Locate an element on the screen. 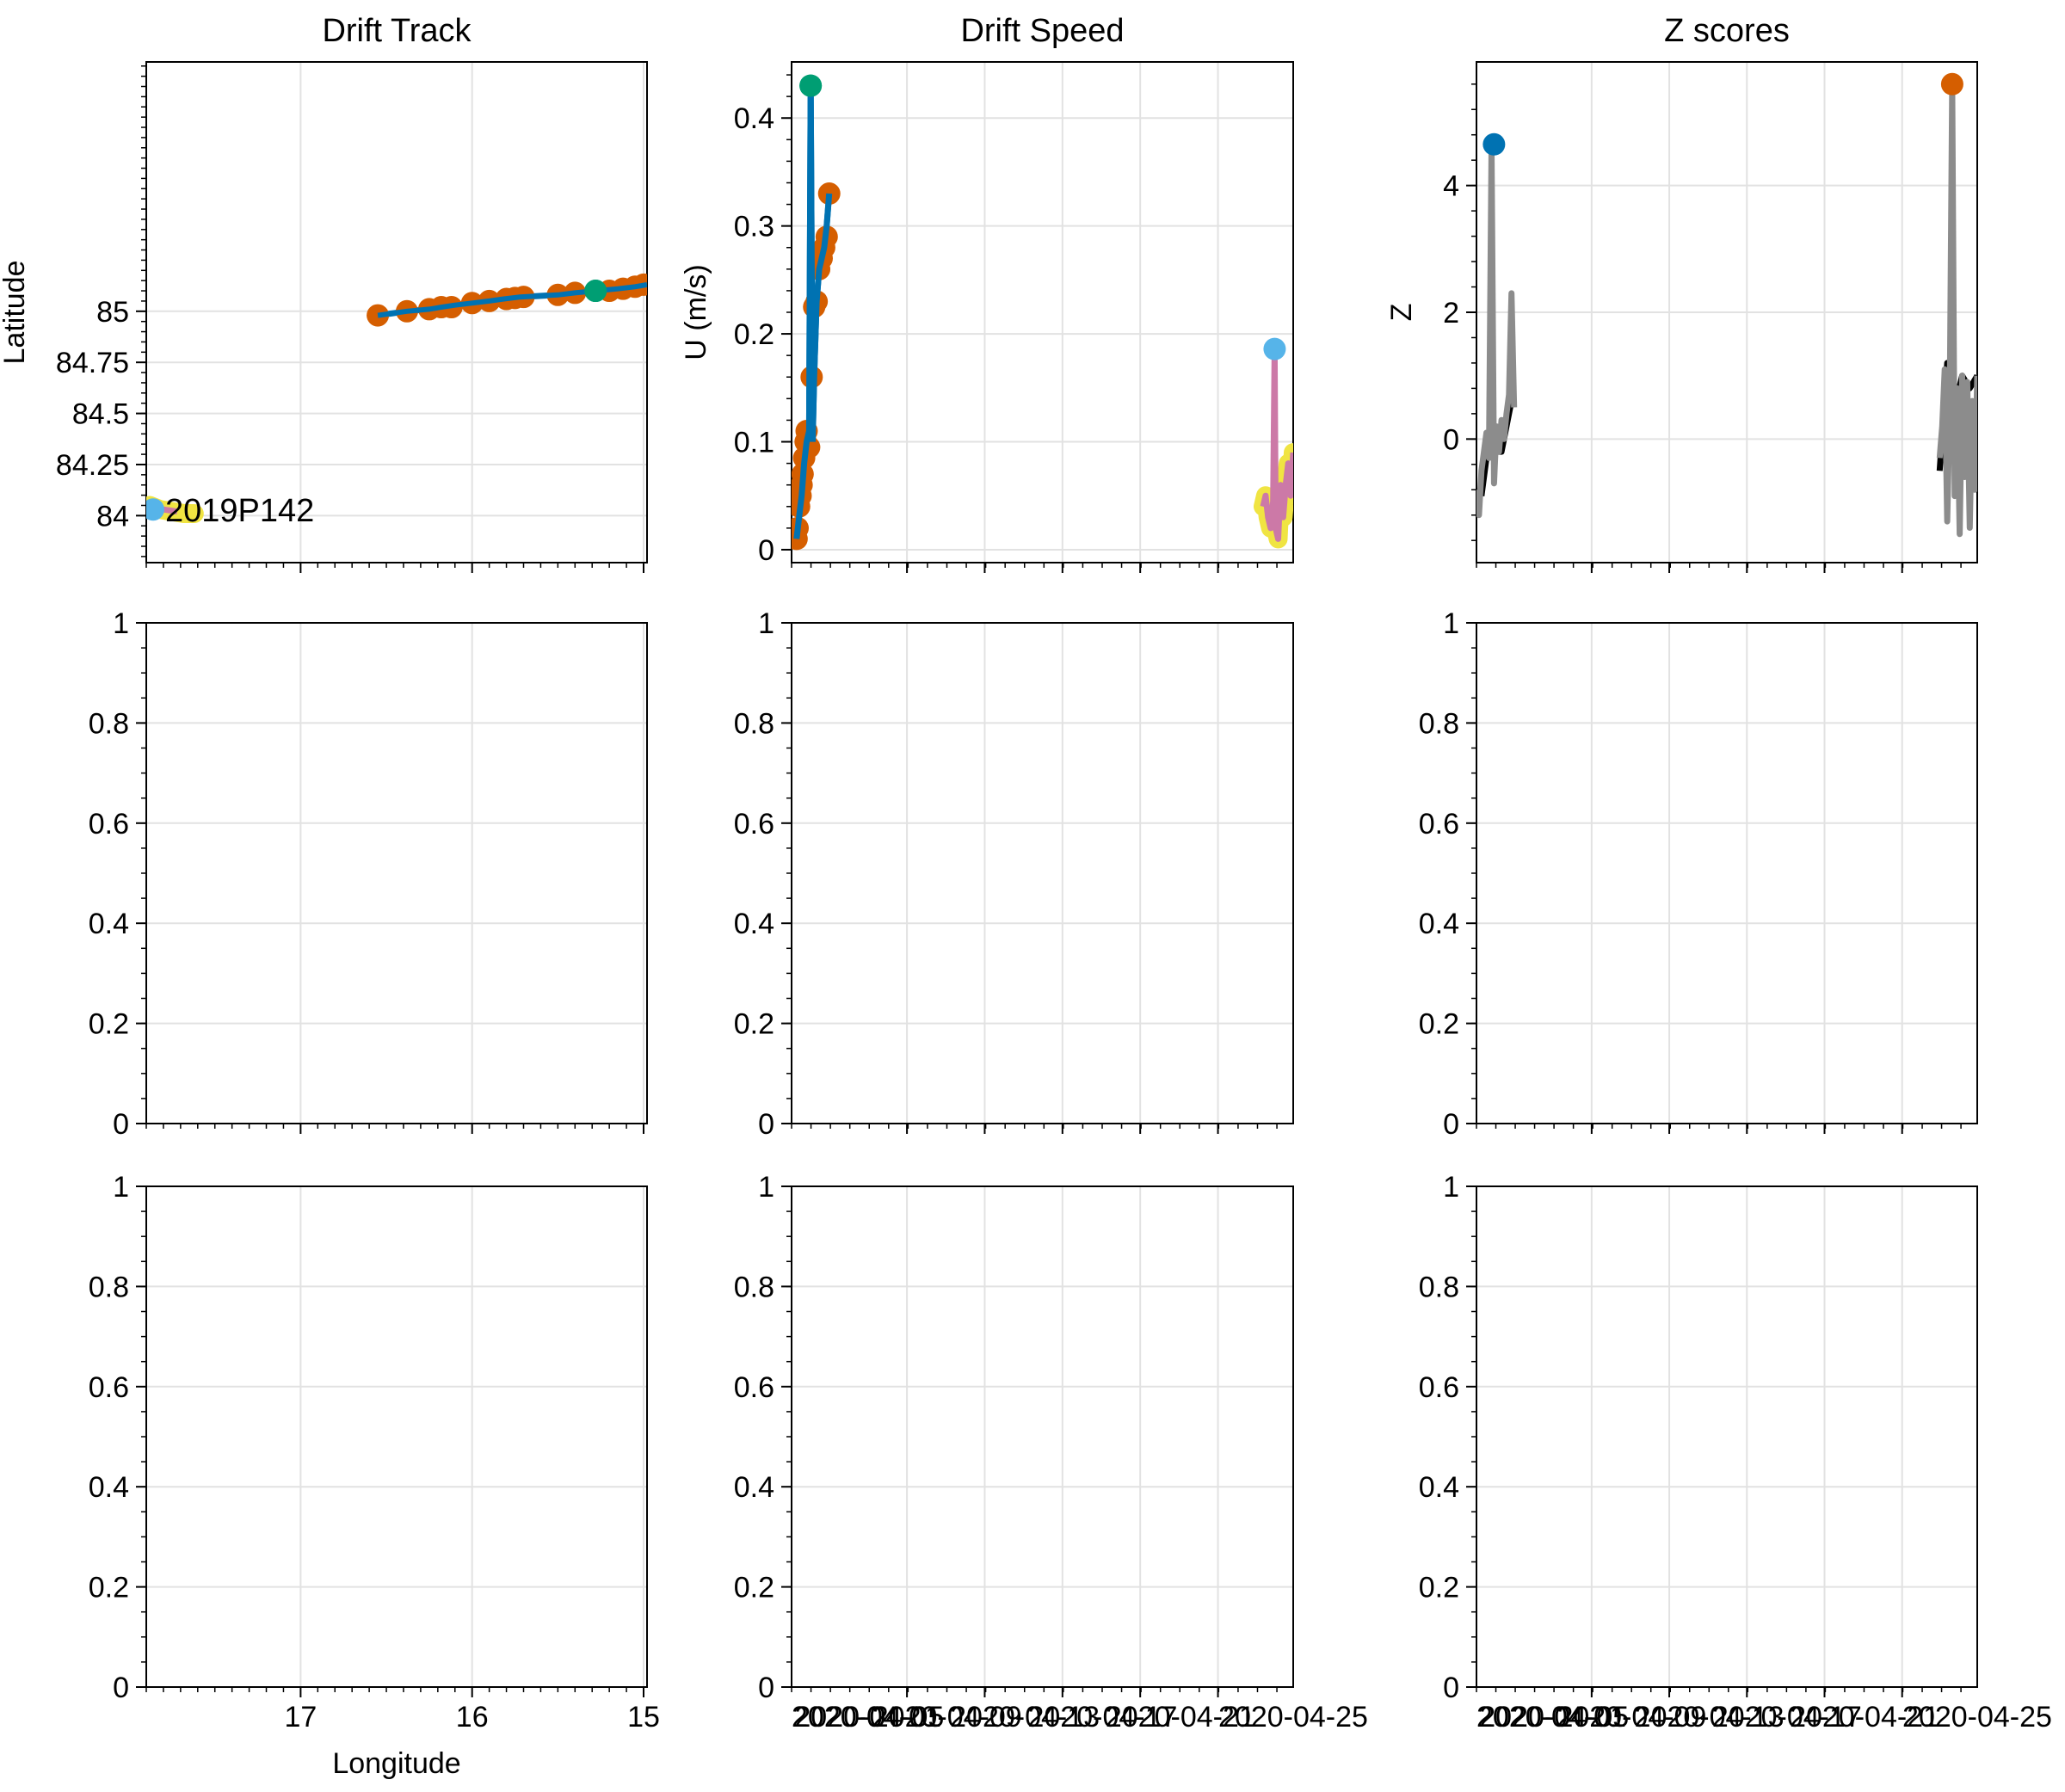  ytick-label: 84.25 is located at coordinates (92, 465).